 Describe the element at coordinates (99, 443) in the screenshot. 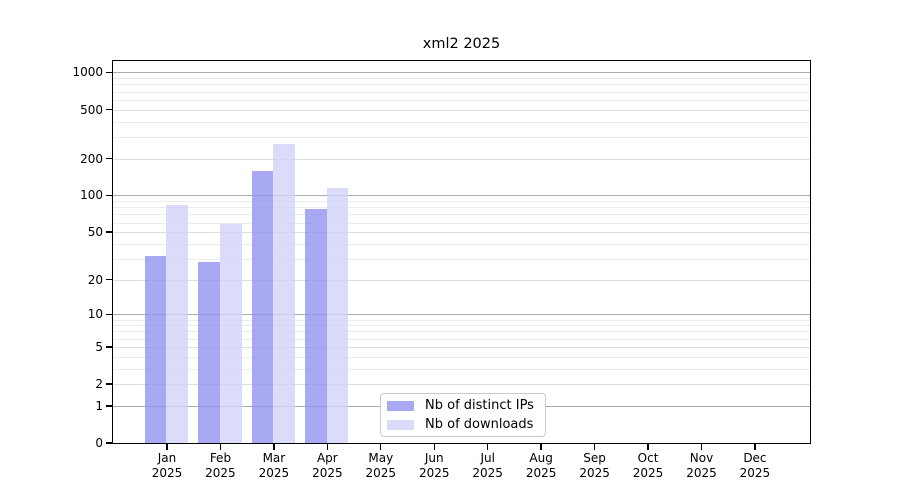

I see `y-tick-label: 0` at that location.